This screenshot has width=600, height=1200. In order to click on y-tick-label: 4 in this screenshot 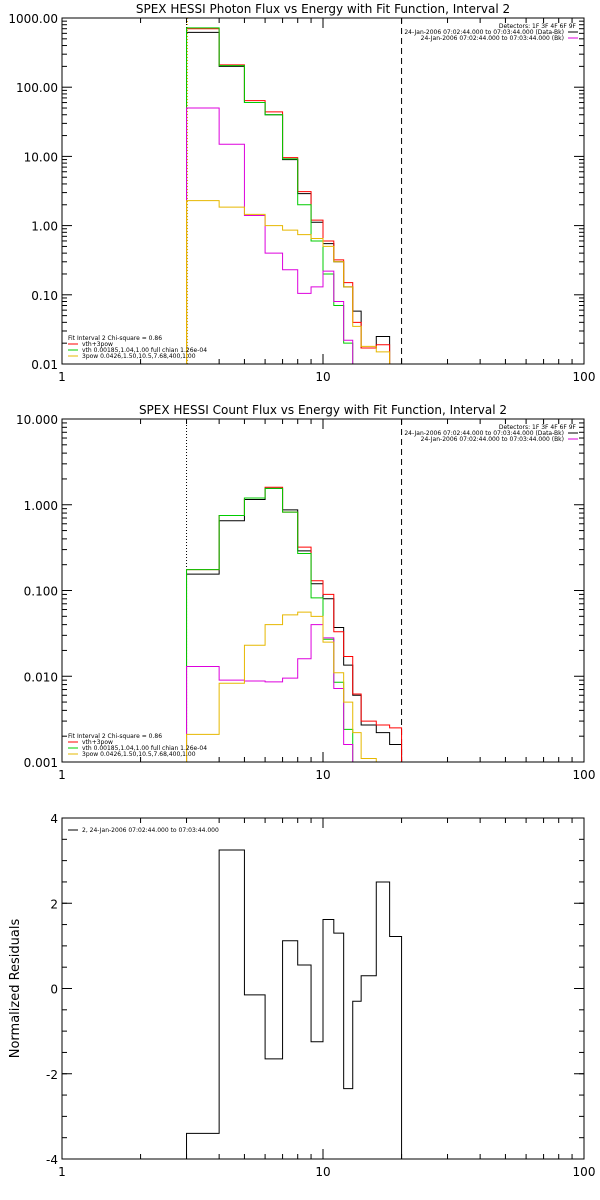, I will do `click(54, 819)`.